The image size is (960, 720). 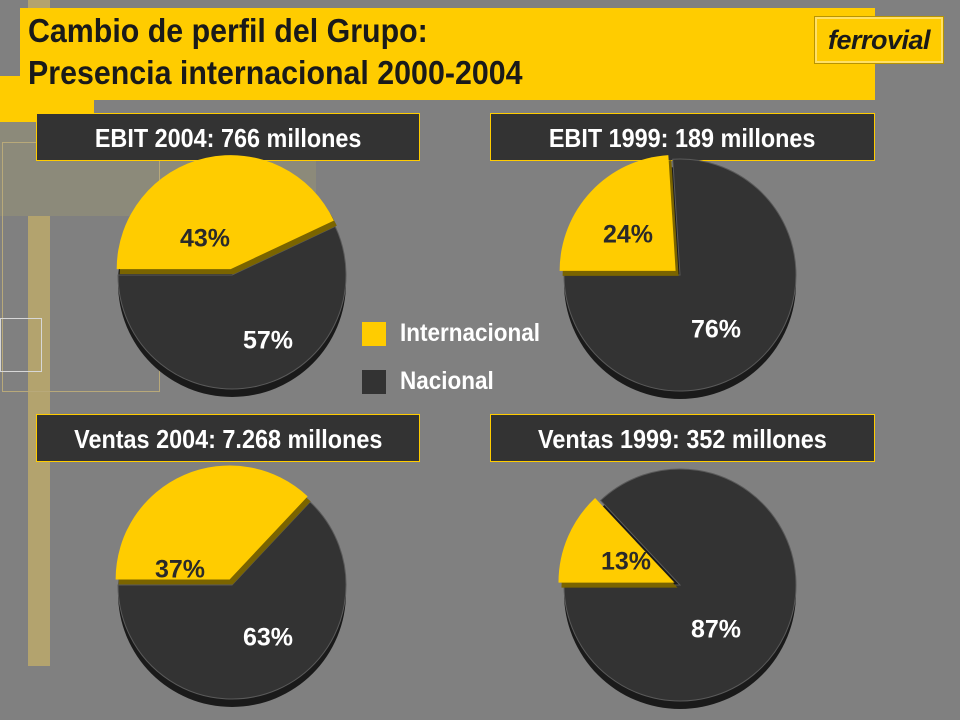 What do you see at coordinates (374, 334) in the screenshot?
I see `legend-swatch-internacional` at bounding box center [374, 334].